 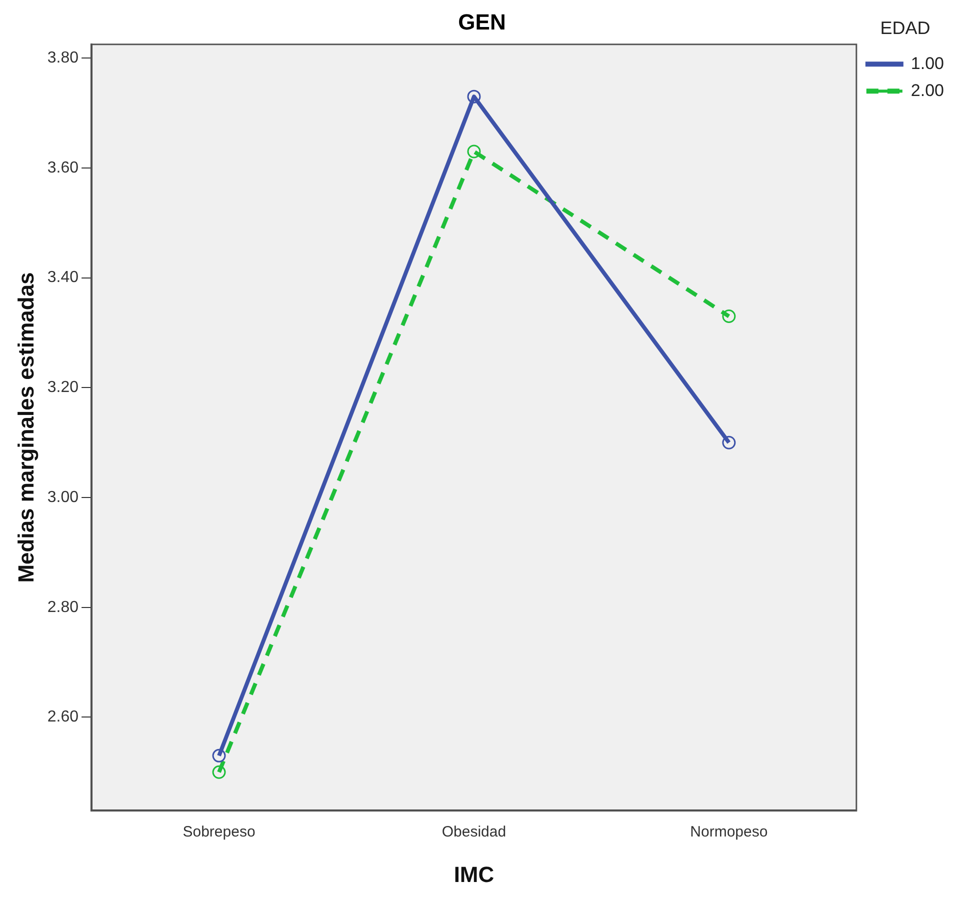 What do you see at coordinates (63, 497) in the screenshot?
I see `y-tick-label: 3.00` at bounding box center [63, 497].